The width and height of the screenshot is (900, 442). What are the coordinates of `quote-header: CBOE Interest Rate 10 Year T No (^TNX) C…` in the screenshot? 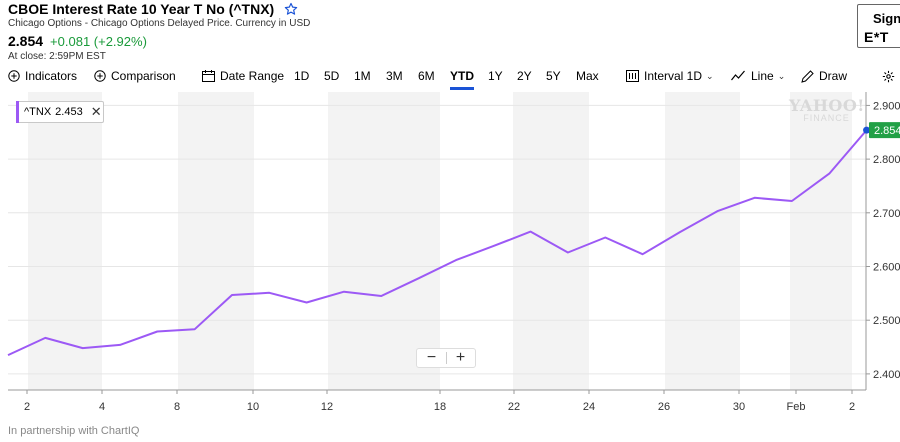 It's located at (428, 31).